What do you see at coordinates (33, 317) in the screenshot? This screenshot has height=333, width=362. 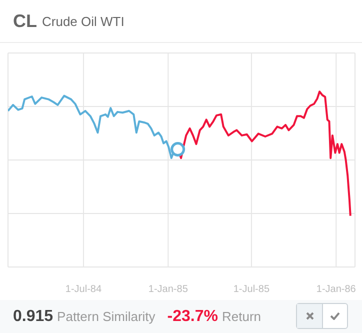 I see `text: 0.915` at bounding box center [33, 317].